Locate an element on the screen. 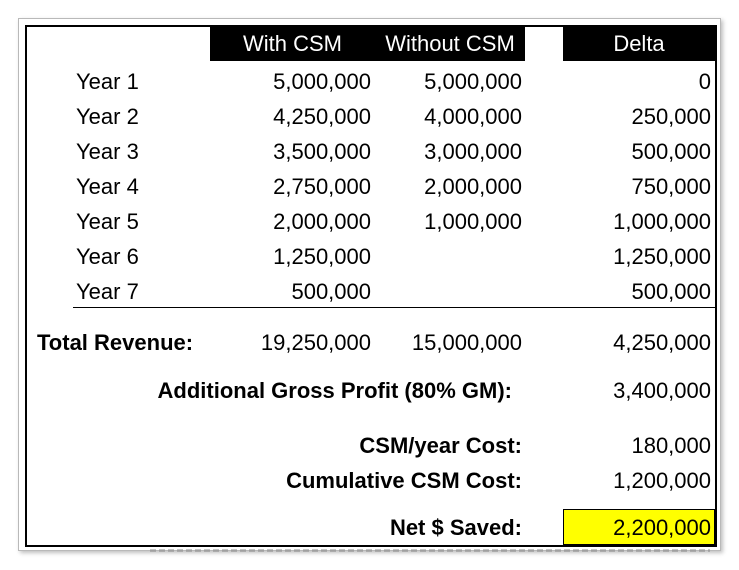 This screenshot has width=739, height=570. year-label: Year 4 is located at coordinates (107, 186).